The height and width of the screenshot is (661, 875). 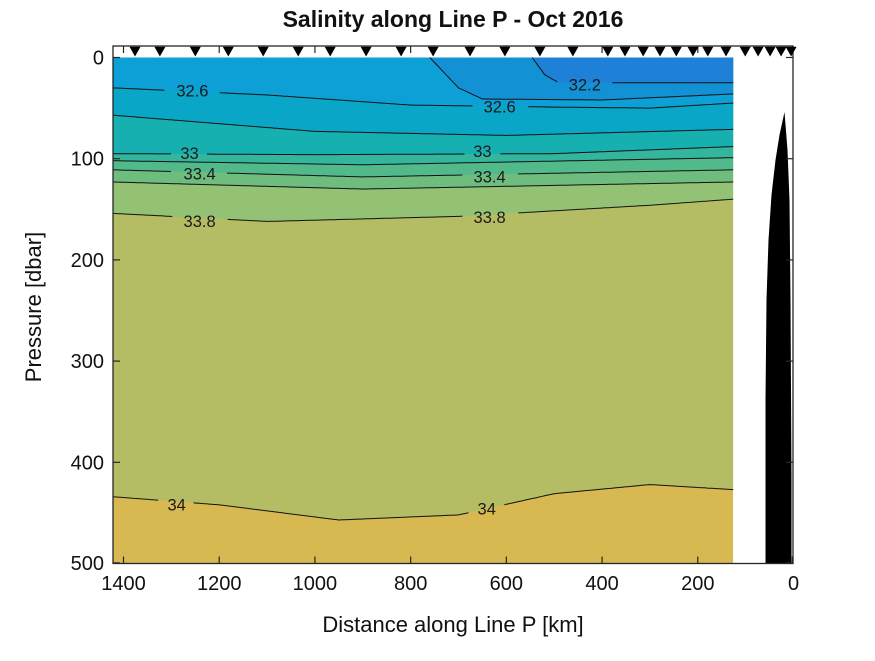 What do you see at coordinates (423, 98) in the screenshot?
I see `contour-line-32.6` at bounding box center [423, 98].